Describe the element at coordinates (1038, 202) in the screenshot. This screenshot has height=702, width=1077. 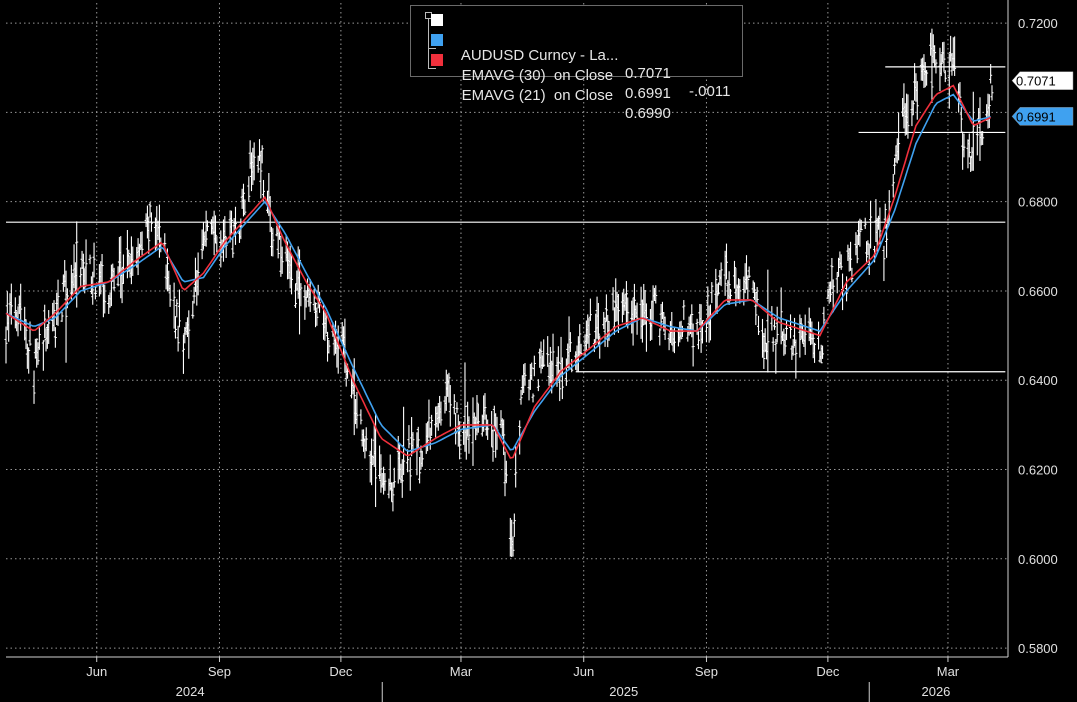
I see `y-tick-label: 0.6800` at that location.